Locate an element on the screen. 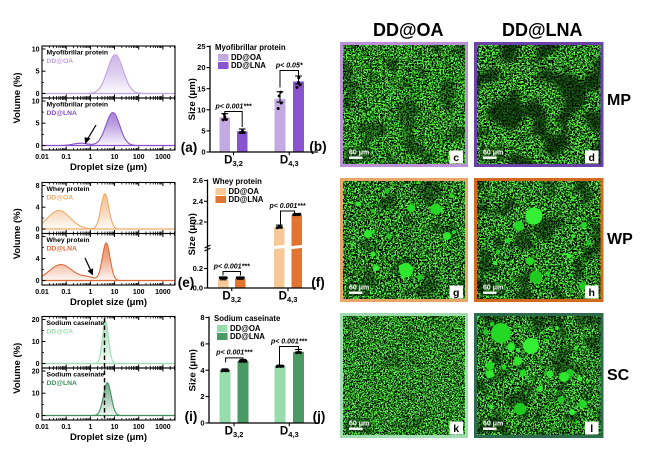 The height and width of the screenshot is (457, 654). svg-text: h is located at coordinates (591, 292).